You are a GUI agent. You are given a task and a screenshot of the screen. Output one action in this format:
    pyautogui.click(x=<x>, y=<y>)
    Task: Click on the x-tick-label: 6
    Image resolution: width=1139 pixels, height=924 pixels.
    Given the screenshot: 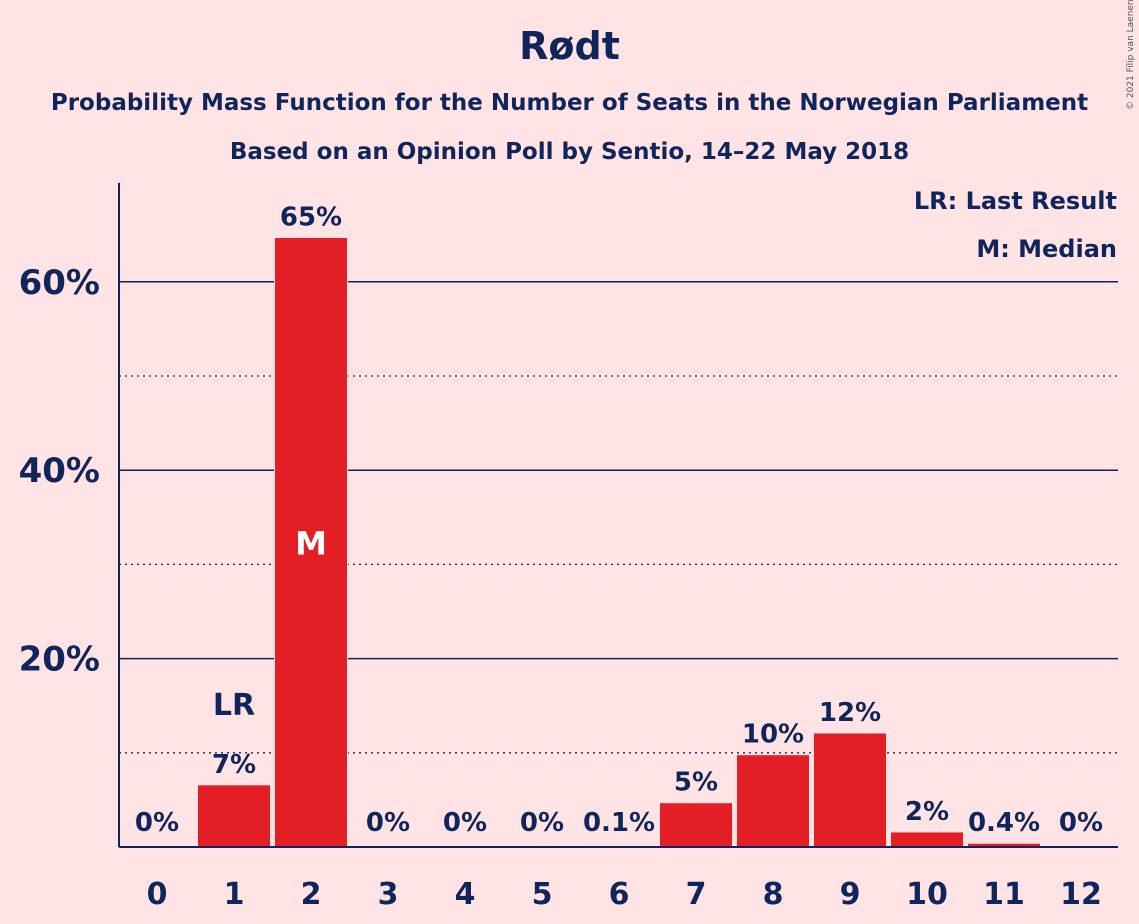 What is the action you would take?
    pyautogui.click(x=619, y=894)
    